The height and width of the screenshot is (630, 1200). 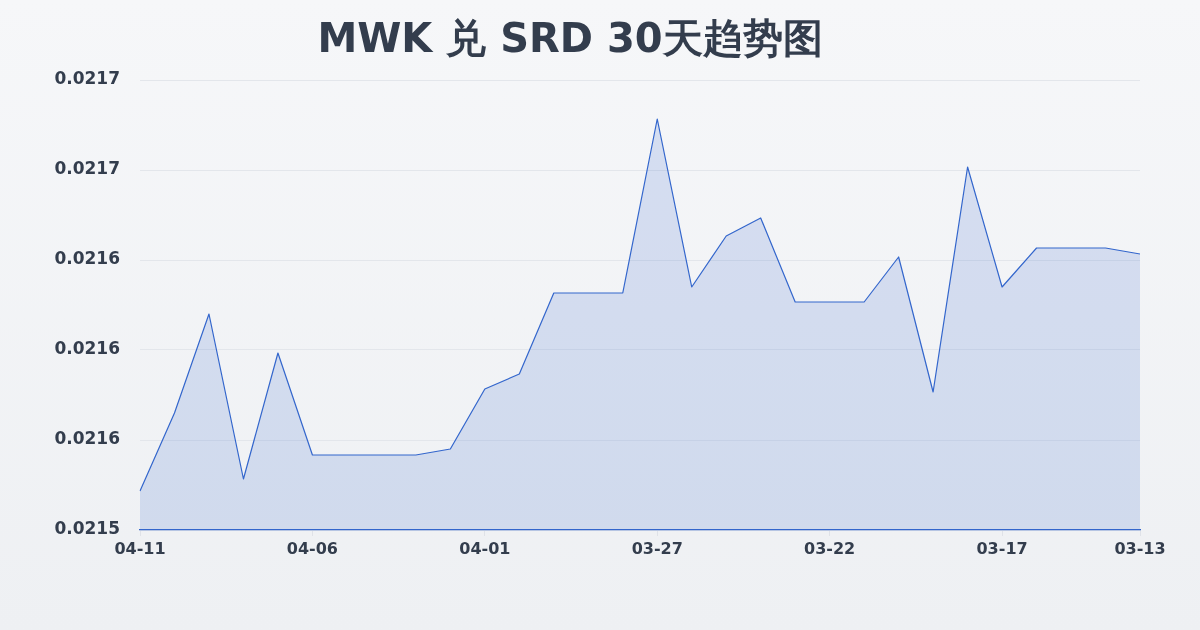 What do you see at coordinates (87, 528) in the screenshot?
I see `y-tick-label: 0.0215` at bounding box center [87, 528].